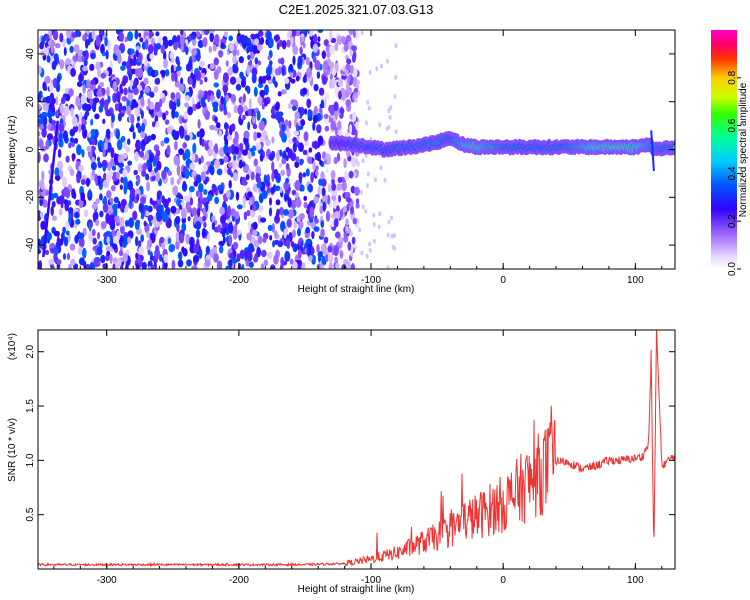 The width and height of the screenshot is (750, 600). Describe the element at coordinates (30, 460) in the screenshot. I see `y-tick-label: 1.0` at that location.